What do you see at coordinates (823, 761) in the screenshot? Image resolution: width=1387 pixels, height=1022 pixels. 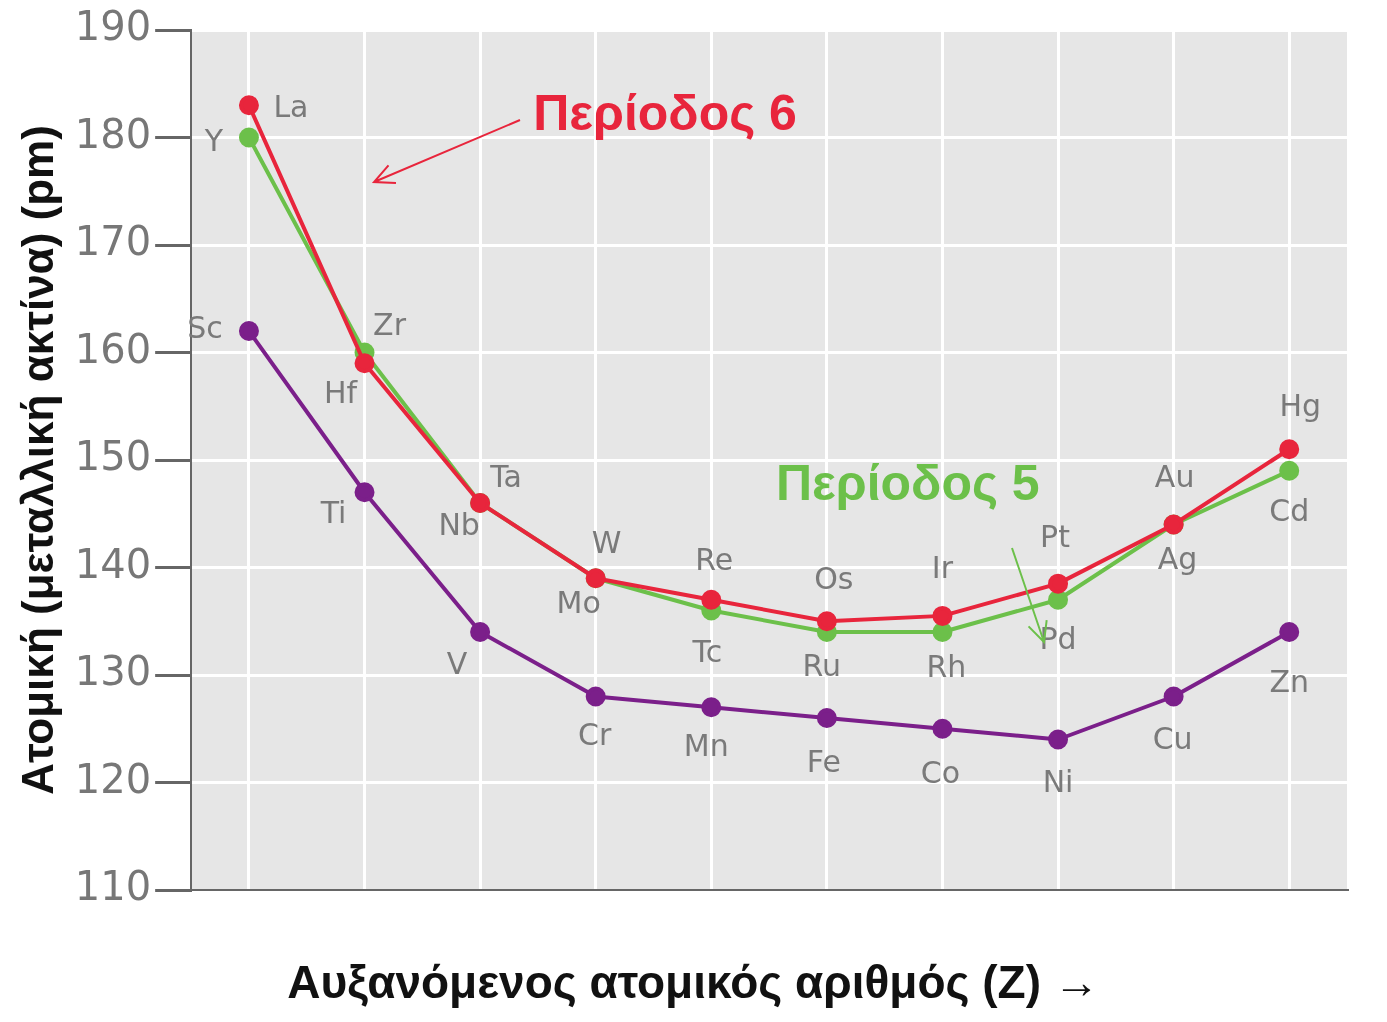 I see `data-label: Fe` at bounding box center [823, 761].